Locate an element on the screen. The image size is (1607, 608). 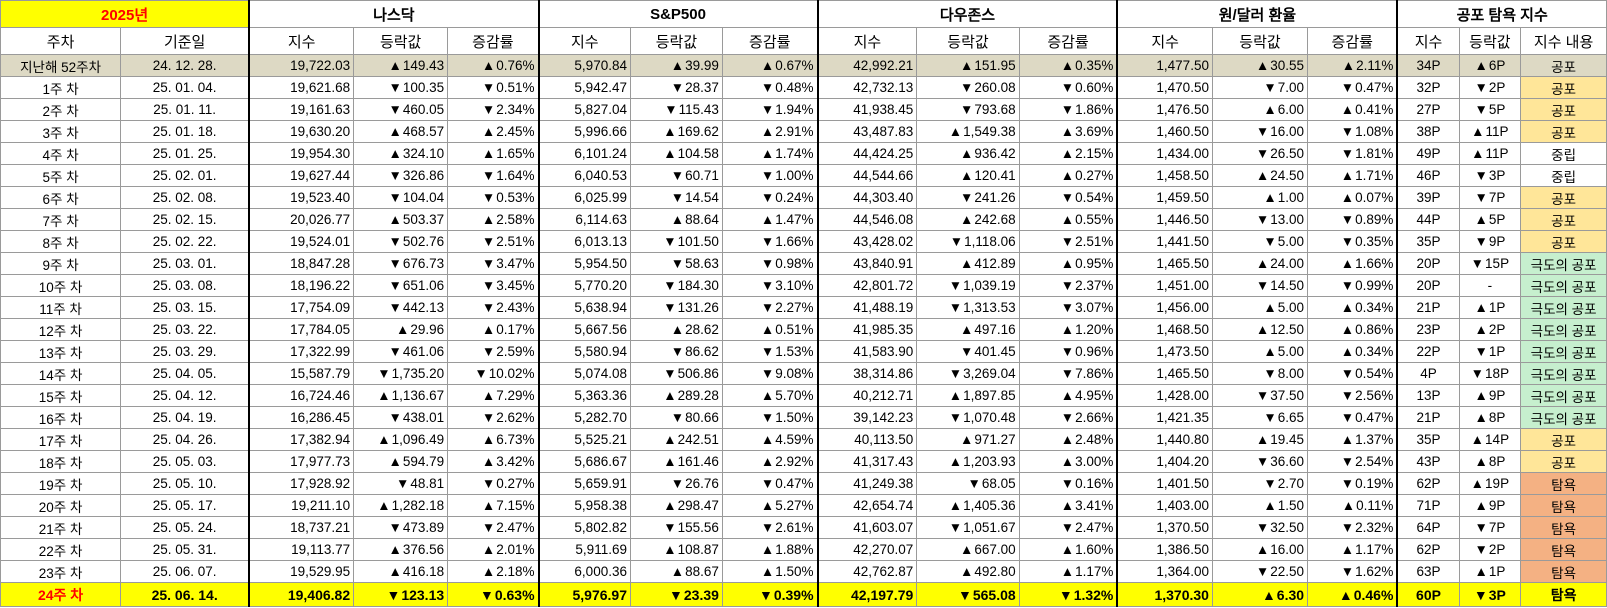
krw-change-cell: ▲12.50 is located at coordinates (1260, 329).